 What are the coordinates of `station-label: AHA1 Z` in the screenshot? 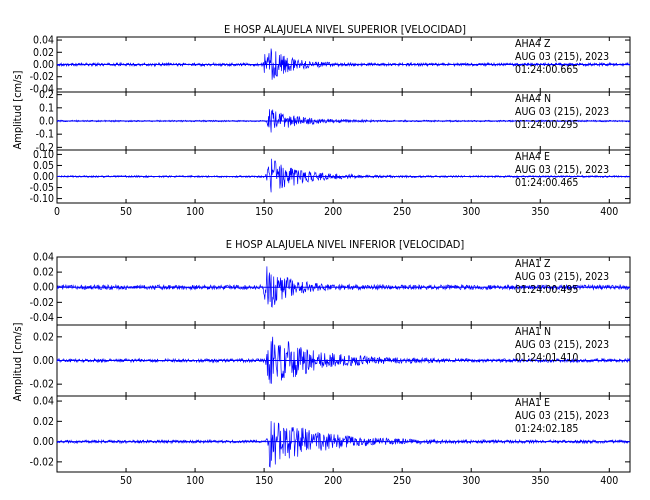 It's located at (533, 264).